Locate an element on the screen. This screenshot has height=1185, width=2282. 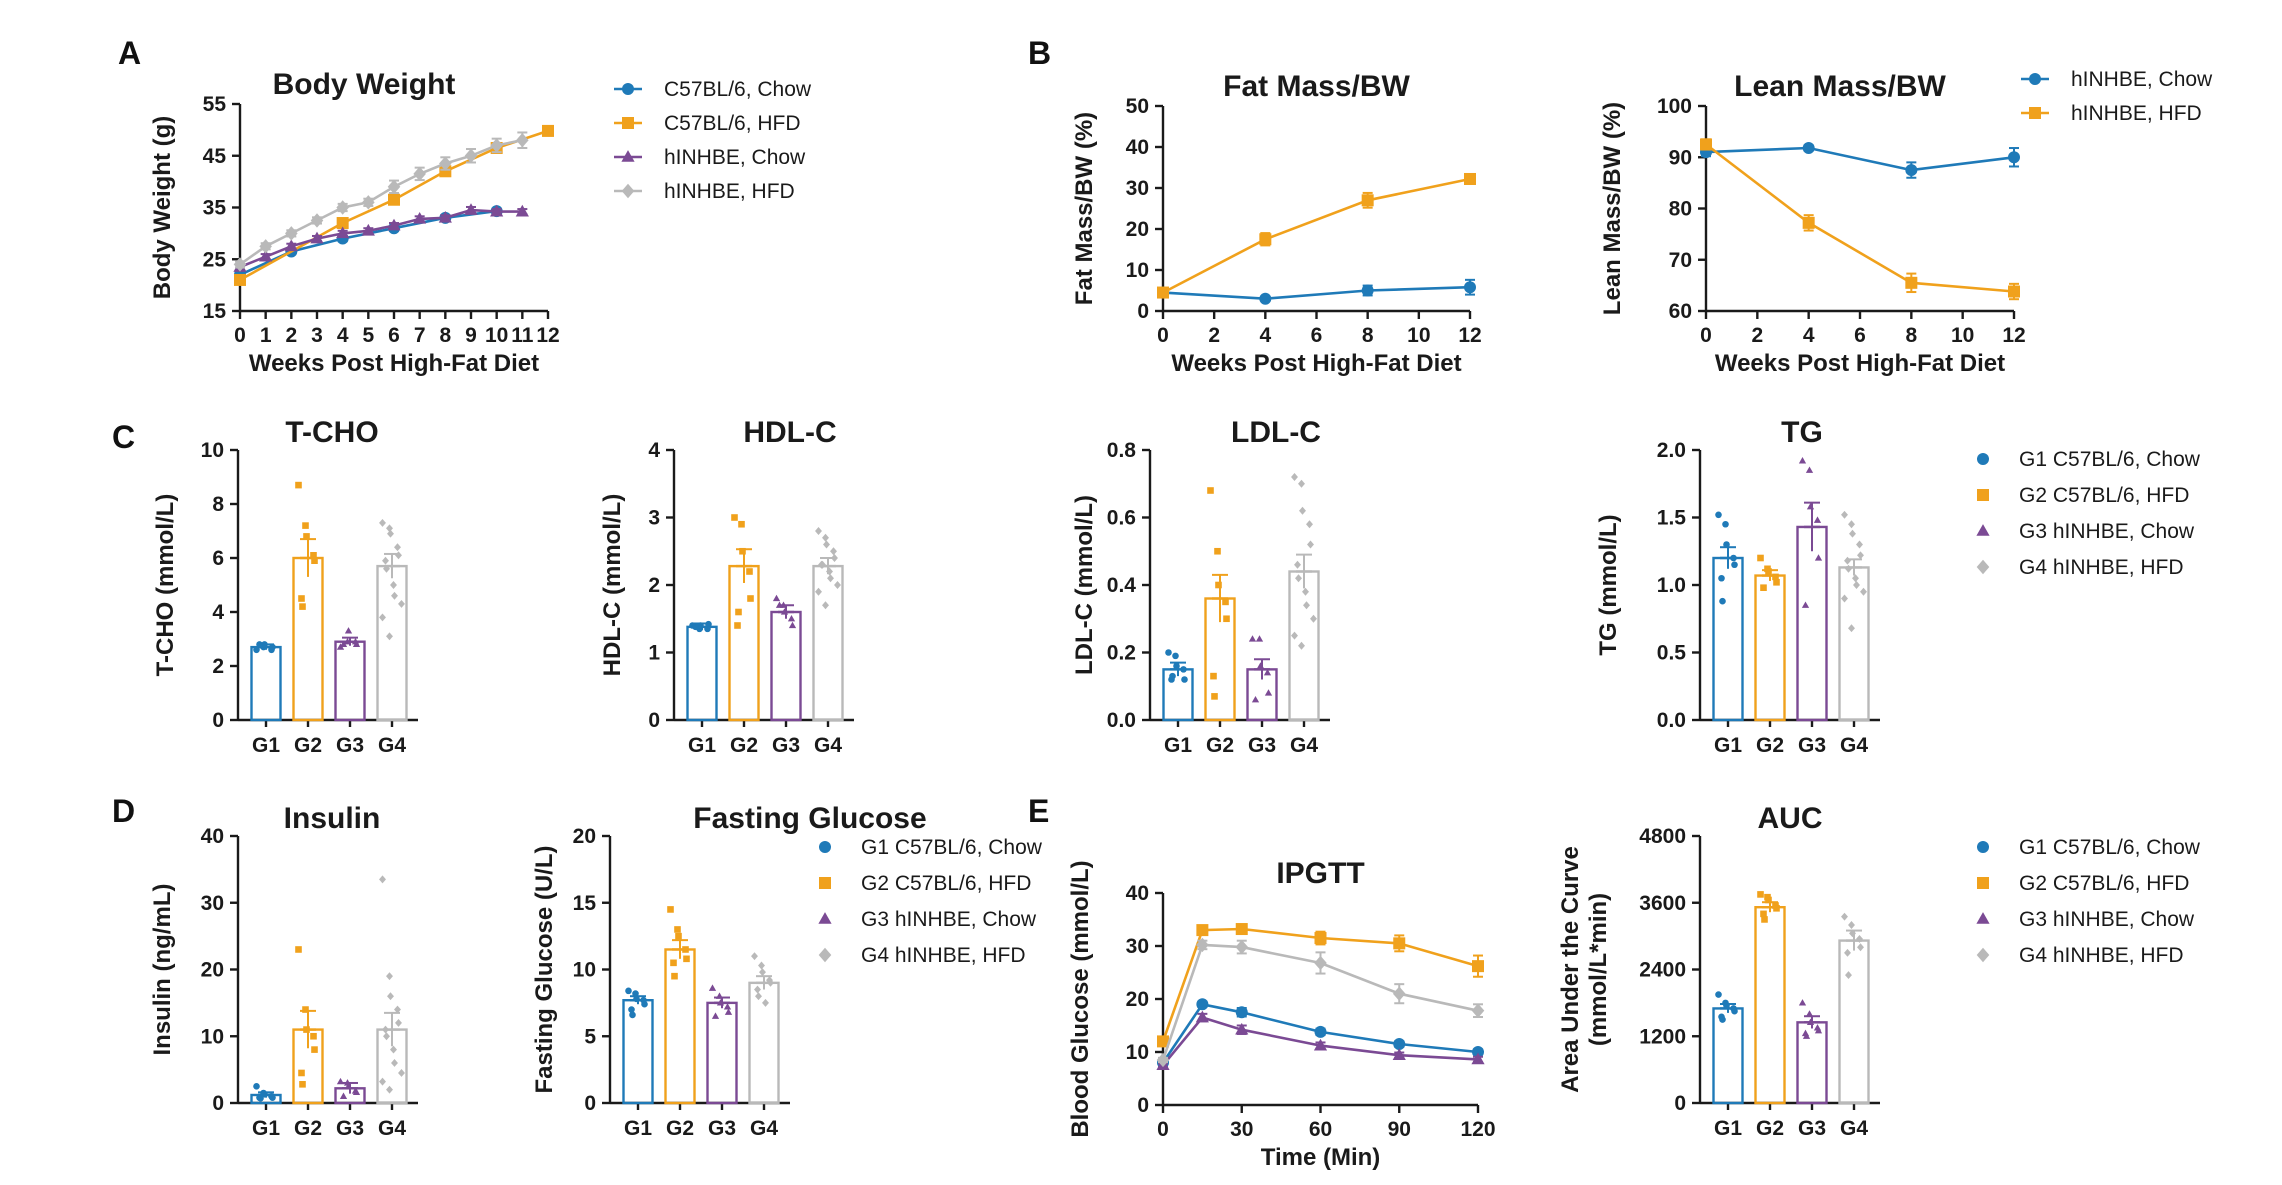
y-tick-label: 2 is located at coordinates (654, 585).